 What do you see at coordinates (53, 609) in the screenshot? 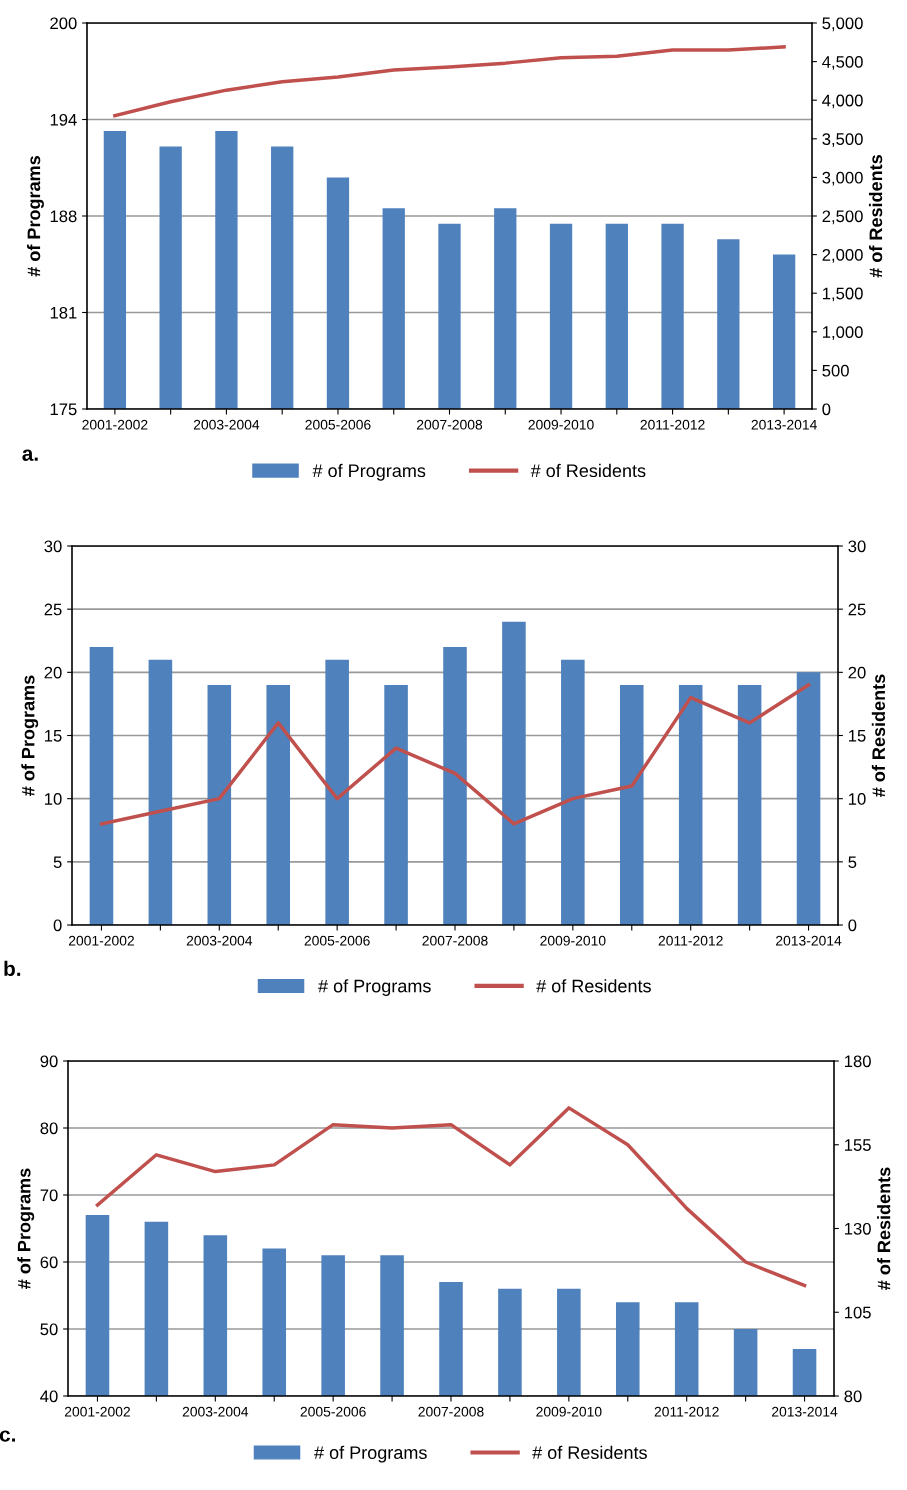
I see `y-tick-label: 25` at bounding box center [53, 609].